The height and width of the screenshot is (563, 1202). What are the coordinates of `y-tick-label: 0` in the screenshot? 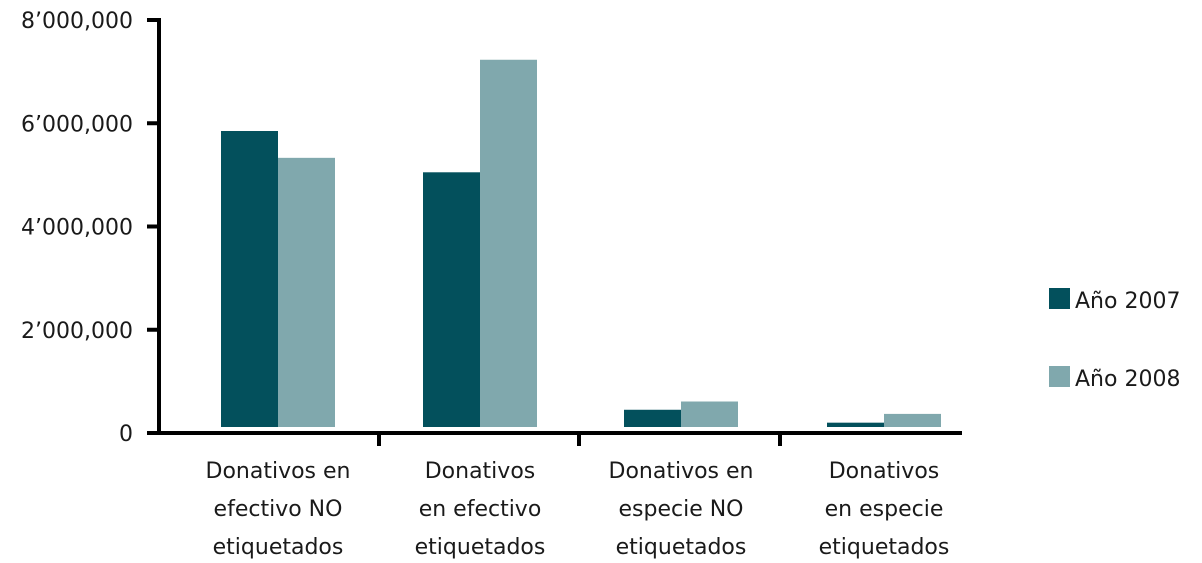 It's located at (126, 434).